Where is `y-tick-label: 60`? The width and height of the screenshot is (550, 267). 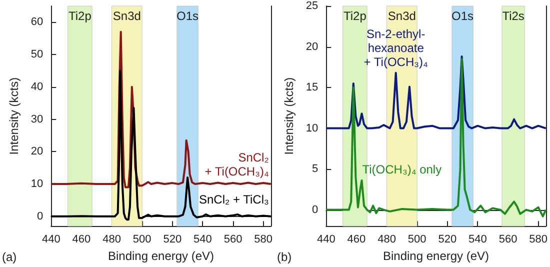 y-tick-label: 60 is located at coordinates (37, 22).